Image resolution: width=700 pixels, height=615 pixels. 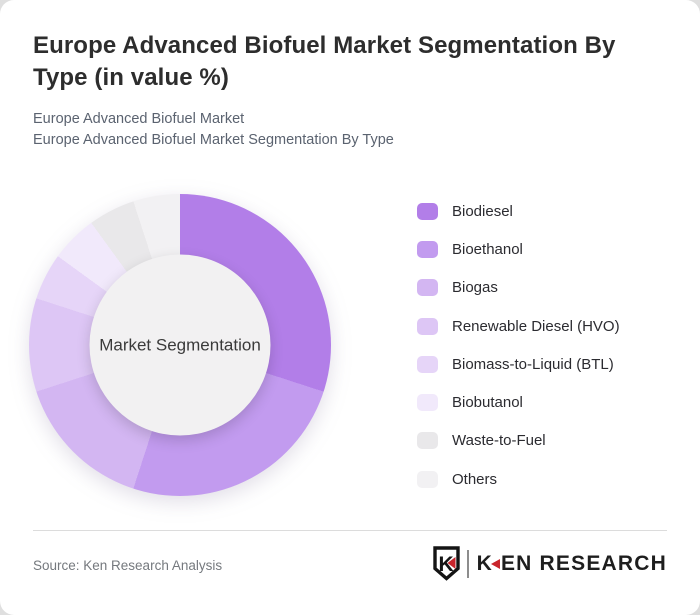 I want to click on ken-research-wordmark: K EN RESEARCH, so click(x=572, y=564).